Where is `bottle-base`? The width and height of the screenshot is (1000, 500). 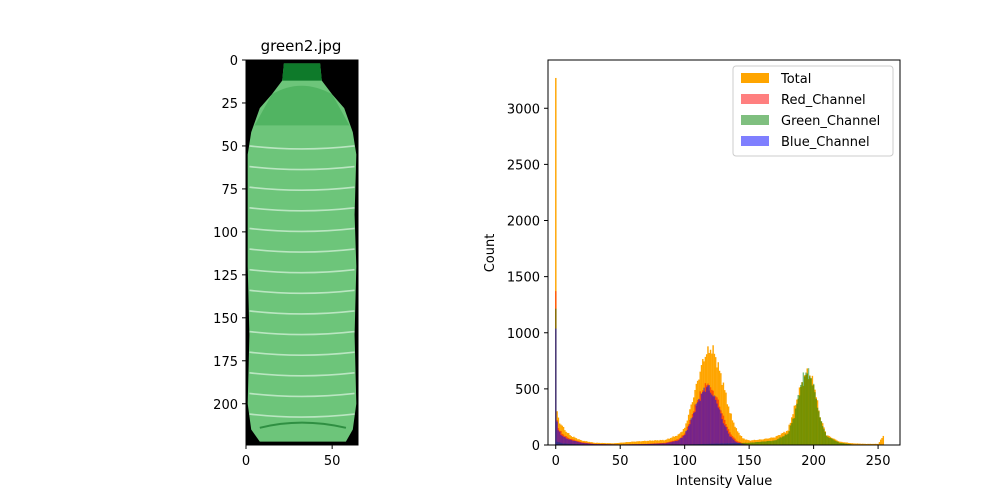
bottle-base is located at coordinates (303, 425).